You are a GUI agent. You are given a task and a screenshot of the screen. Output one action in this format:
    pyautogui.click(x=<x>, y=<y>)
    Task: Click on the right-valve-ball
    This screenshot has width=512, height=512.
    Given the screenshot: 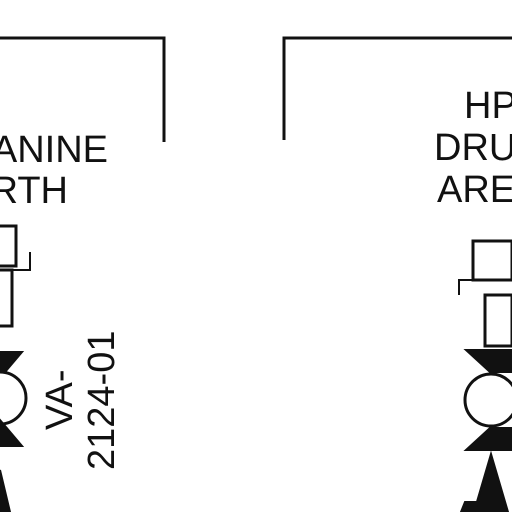 What is the action you would take?
    pyautogui.click(x=487, y=400)
    